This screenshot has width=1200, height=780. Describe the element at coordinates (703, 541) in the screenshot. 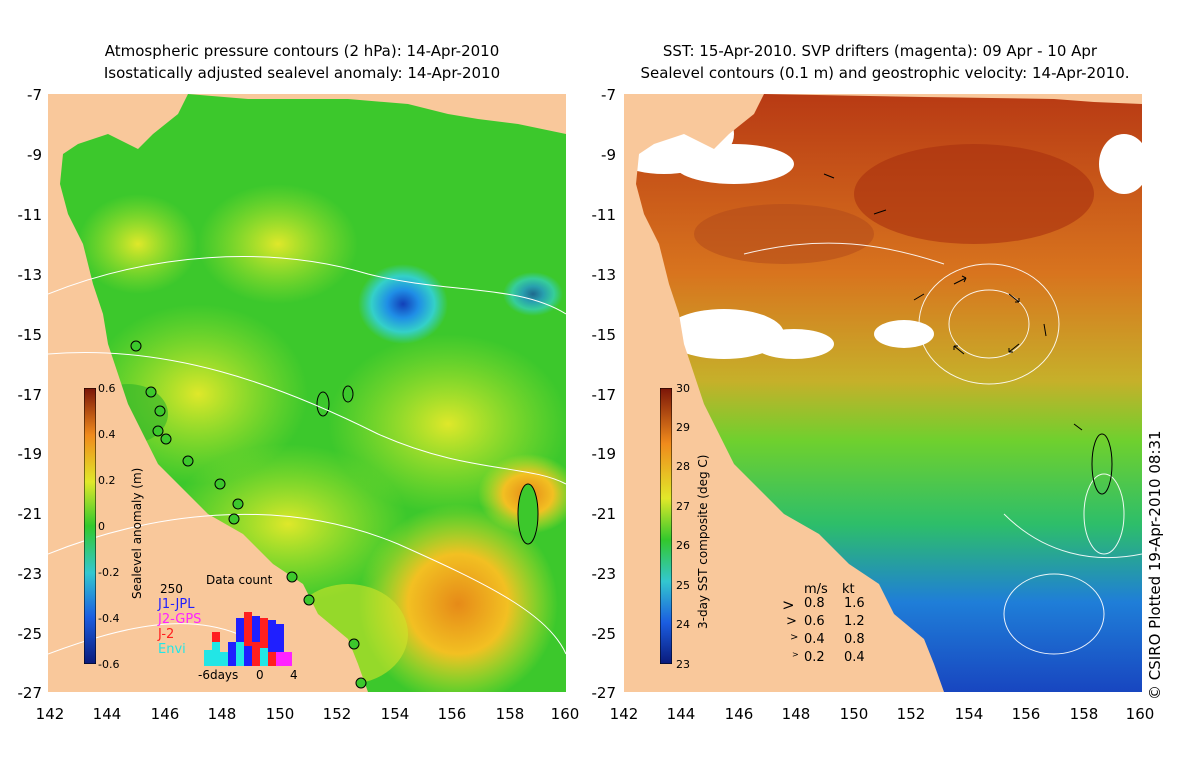

I see `sst-colorbar-label: 3-day SST composite (deg C)` at that location.